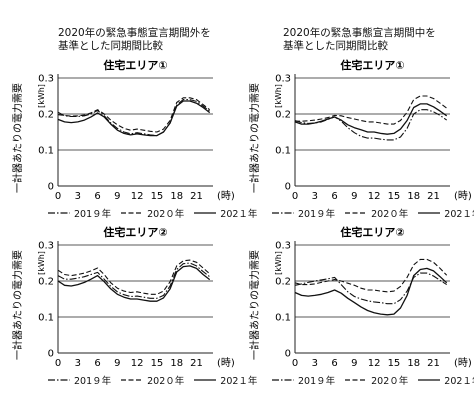  What do you see at coordinates (110, 46) in the screenshot?
I see `heading-left-line2: 基準とした同期間比較` at bounding box center [110, 46].